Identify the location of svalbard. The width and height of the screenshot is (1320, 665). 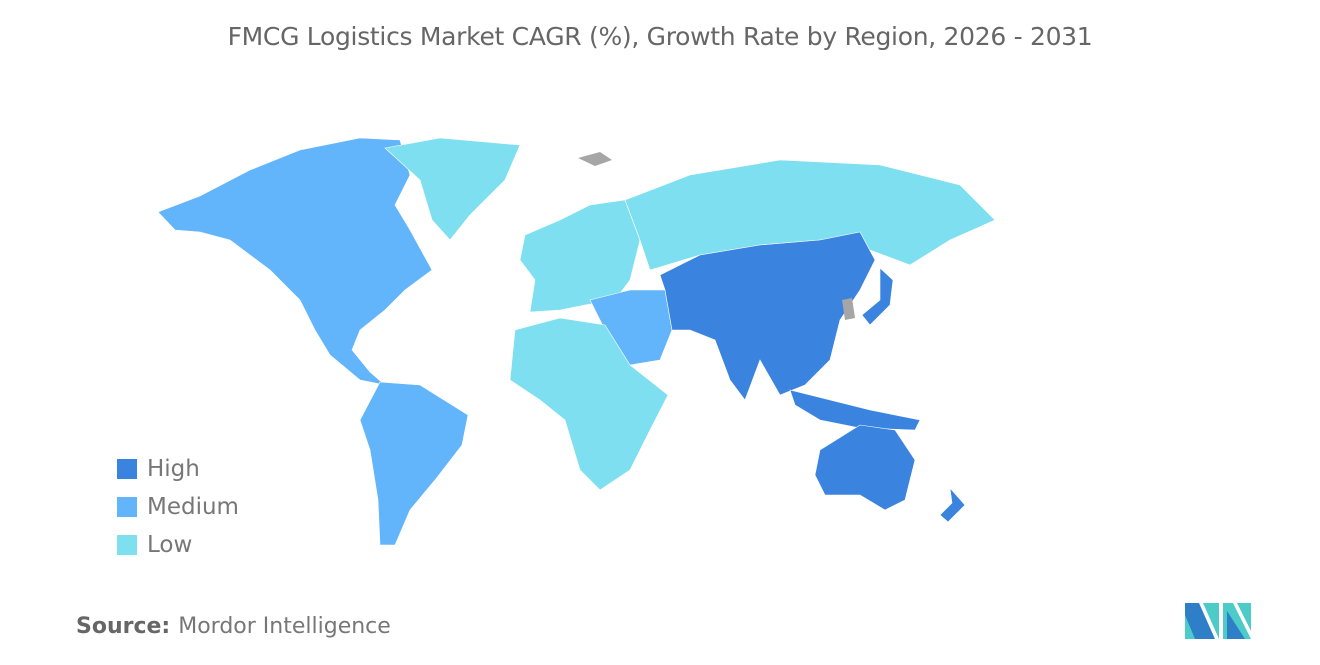
(595, 159).